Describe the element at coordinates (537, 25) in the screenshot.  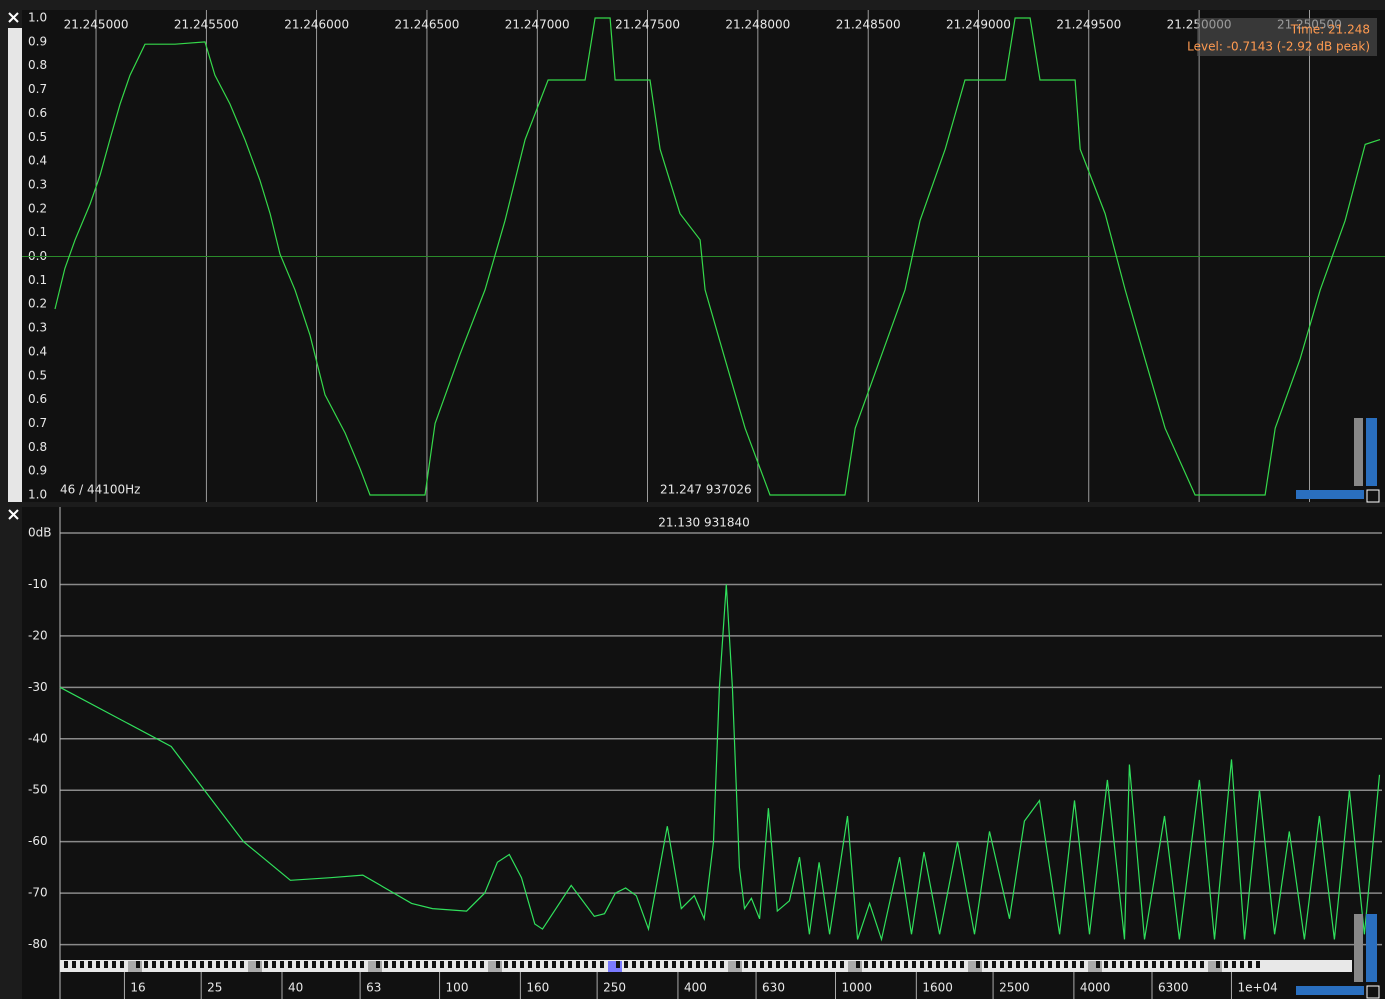
I see `x-tick-label: 21.247000` at that location.